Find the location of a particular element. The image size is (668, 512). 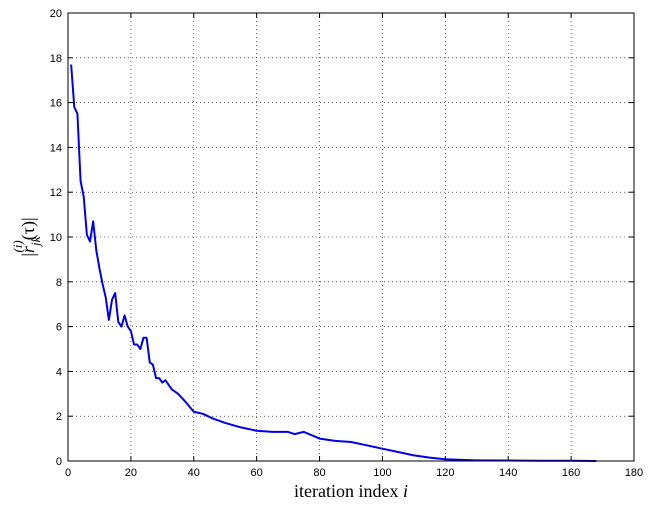

y-tick-label: 10 is located at coordinates (56, 238).